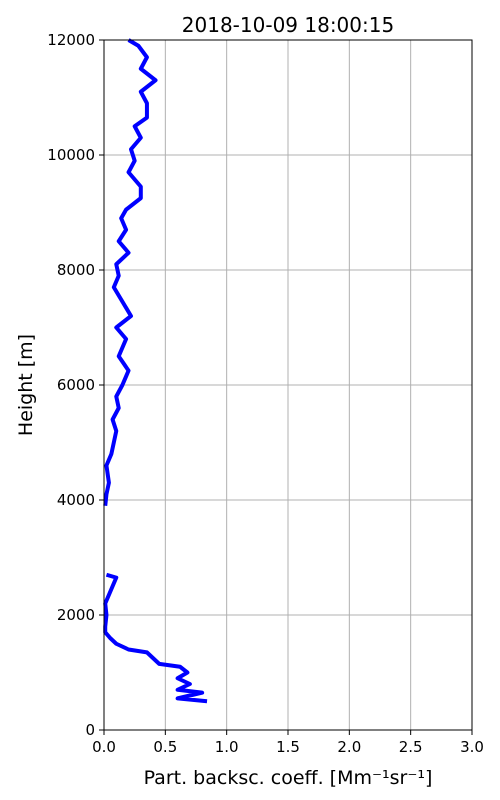 This screenshot has height=800, width=500. What do you see at coordinates (288, 747) in the screenshot?
I see `x-tick-label: 1.5` at bounding box center [288, 747].